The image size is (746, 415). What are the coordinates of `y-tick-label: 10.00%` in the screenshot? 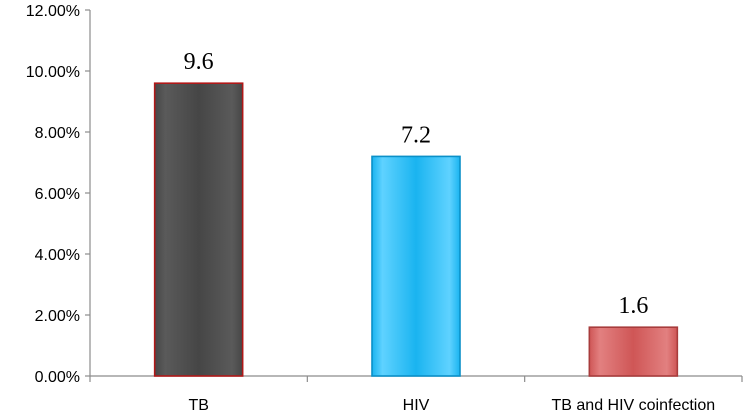 It's located at (53, 72).